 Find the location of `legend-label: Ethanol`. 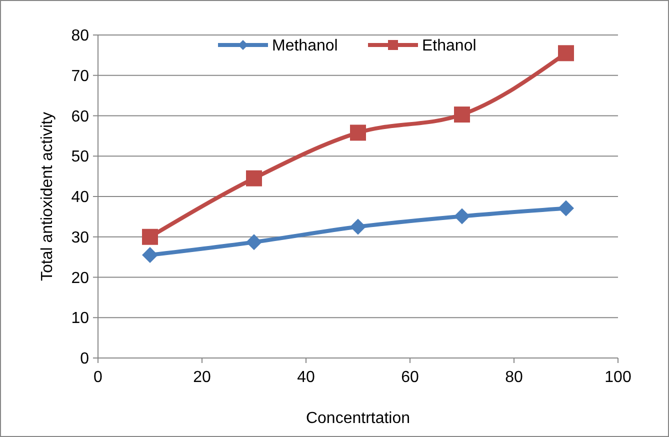

legend-label: Ethanol is located at coordinates (449, 46).